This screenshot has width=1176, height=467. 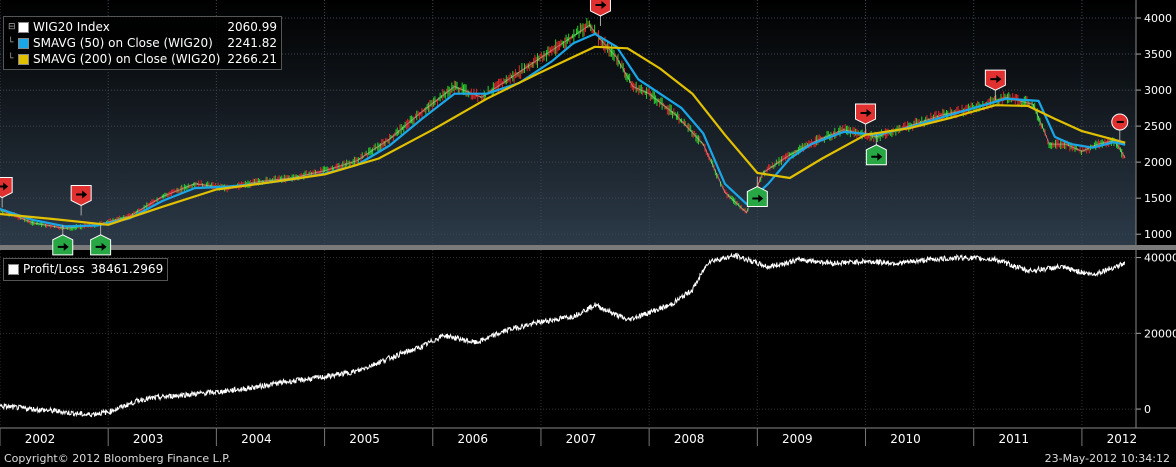 I want to click on axis-background, so click(x=1156, y=122).